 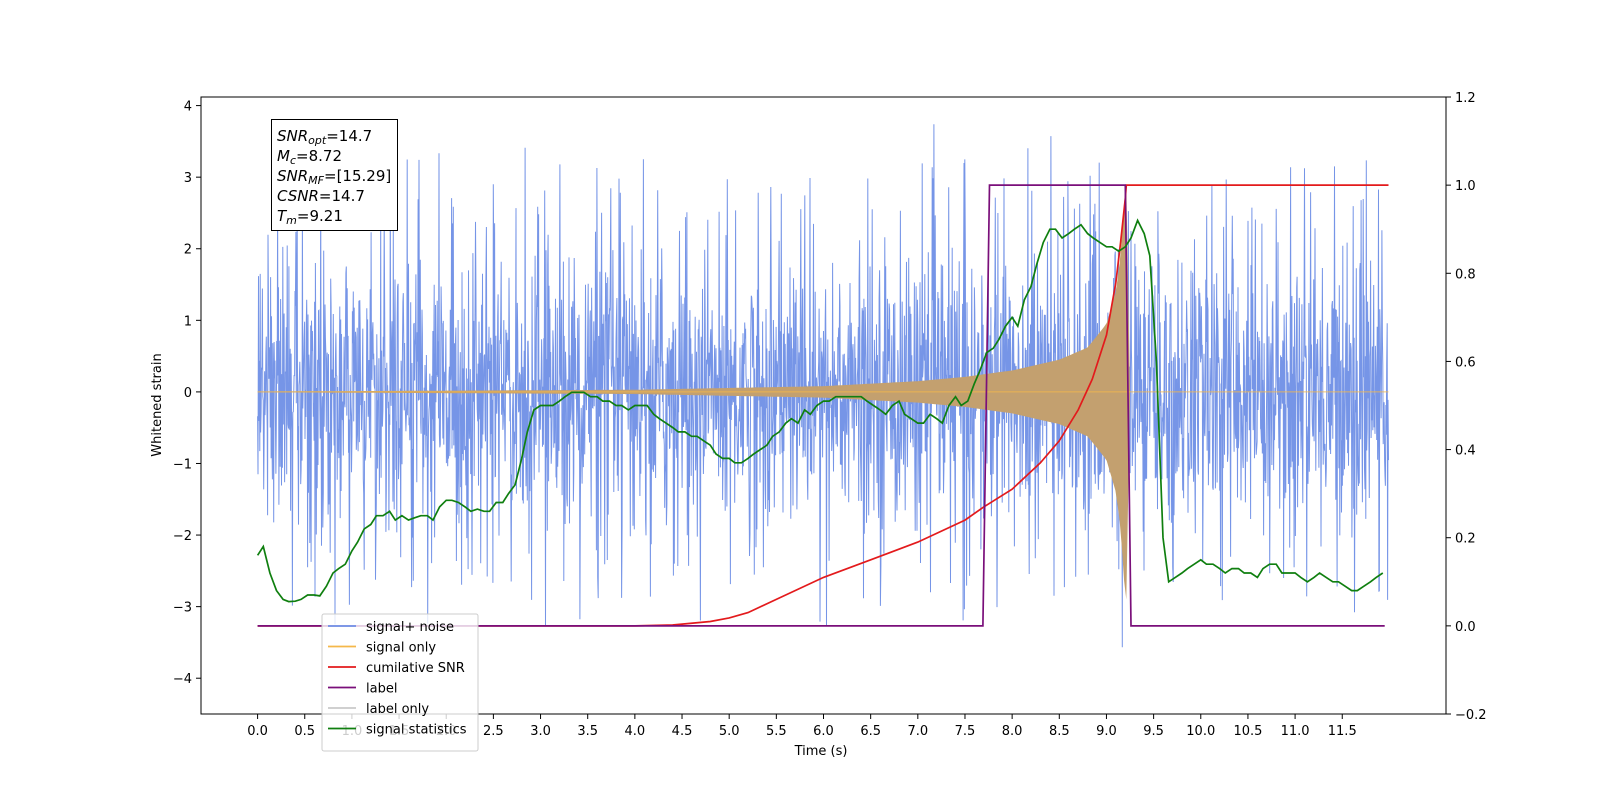 I want to click on x-tick-label: 5.5, so click(x=776, y=731).